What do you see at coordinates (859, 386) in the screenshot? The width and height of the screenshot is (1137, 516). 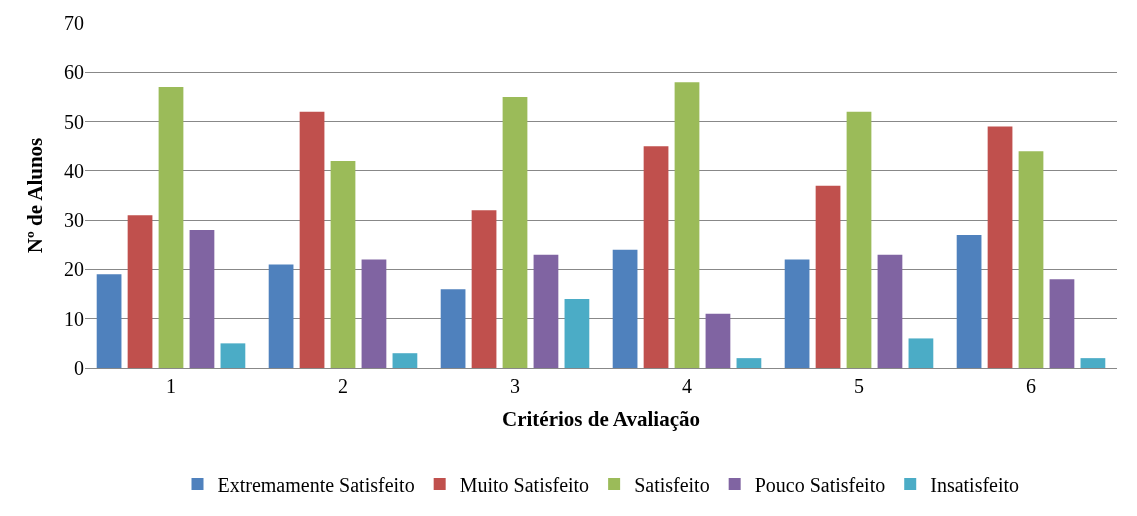 I see `x-tick-label: 5` at bounding box center [859, 386].